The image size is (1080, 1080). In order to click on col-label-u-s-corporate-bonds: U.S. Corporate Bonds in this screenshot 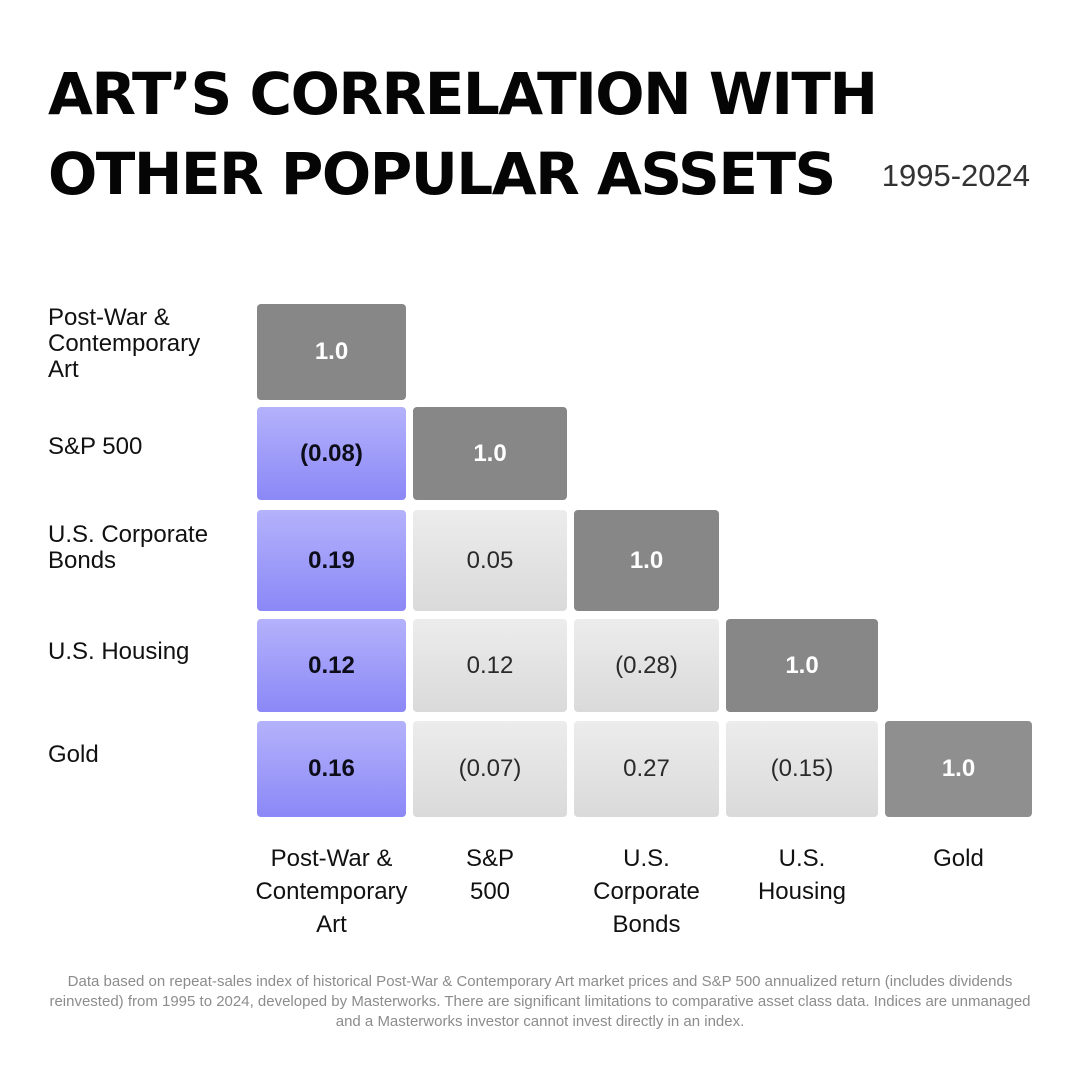, I will do `click(646, 891)`.